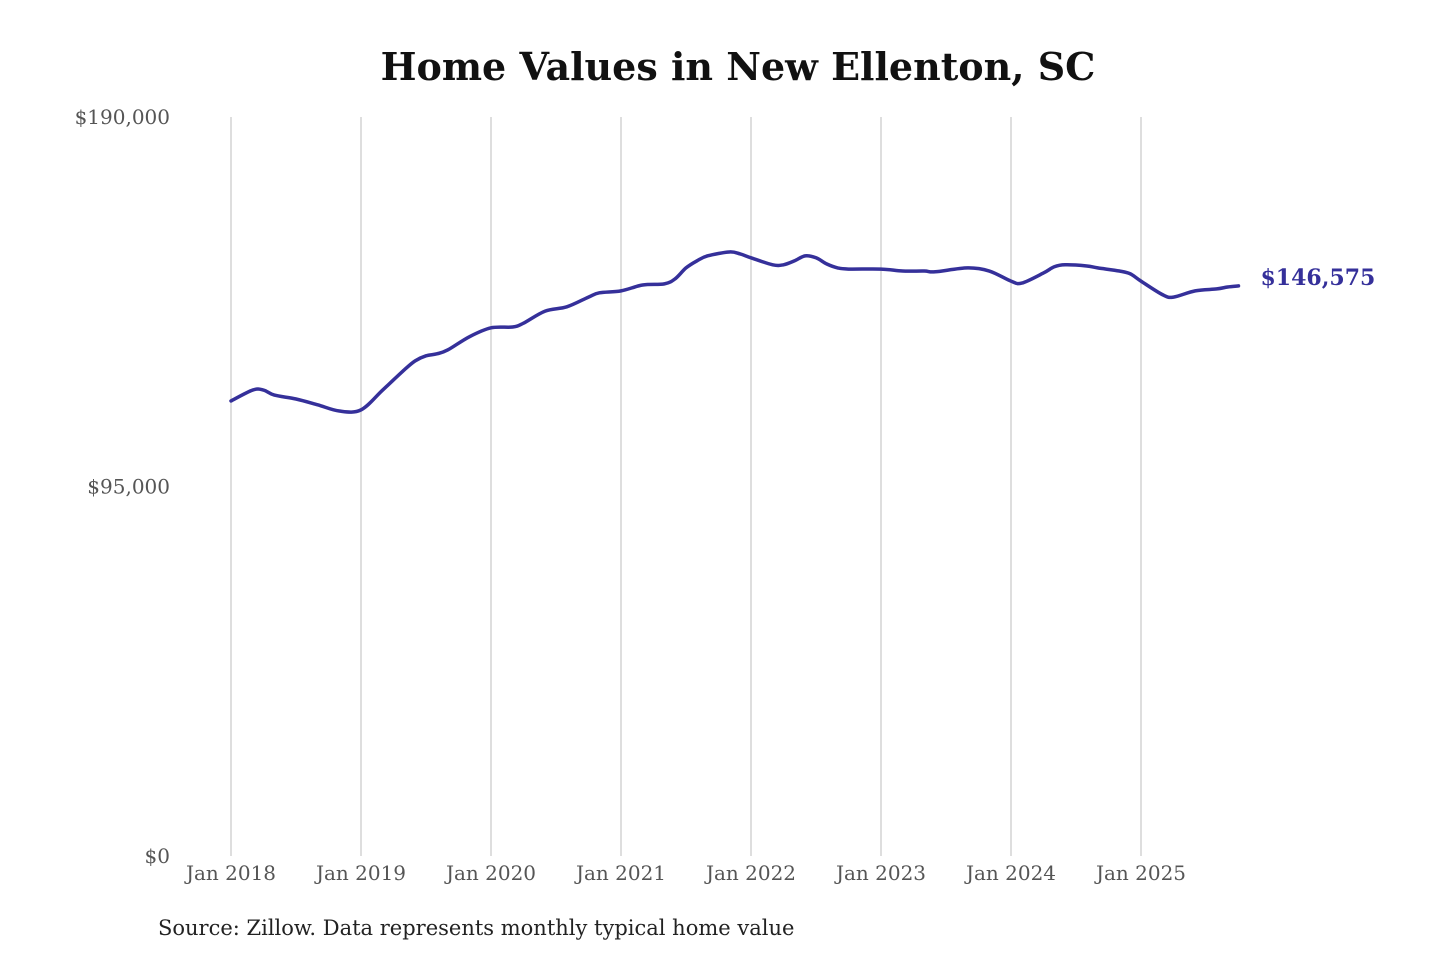 The width and height of the screenshot is (1440, 960). What do you see at coordinates (738, 66) in the screenshot?
I see `chart-title: Home Values in New Ellenton, SC` at bounding box center [738, 66].